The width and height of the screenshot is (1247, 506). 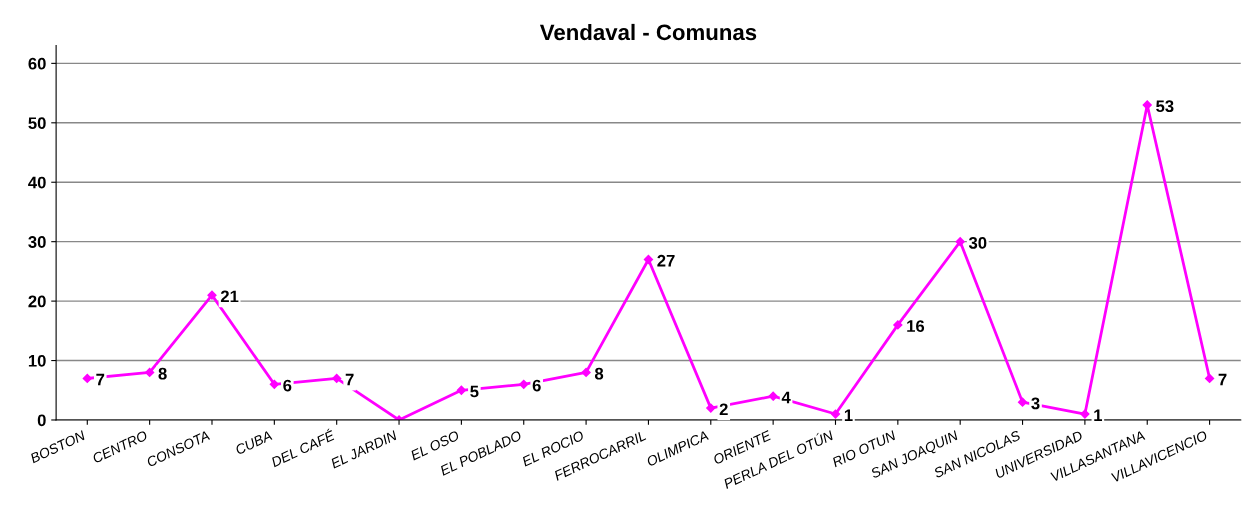 I want to click on y-tick-label: 60, so click(x=37, y=63).